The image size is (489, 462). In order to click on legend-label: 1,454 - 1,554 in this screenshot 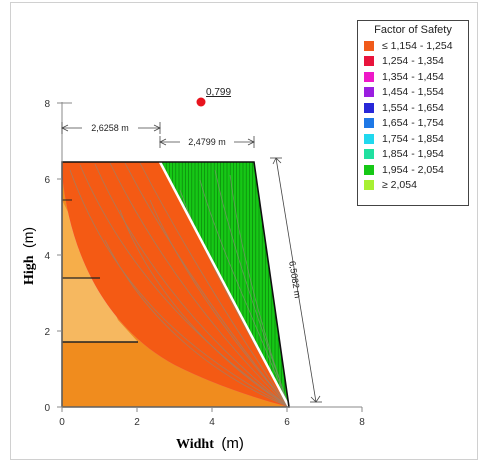, I will do `click(413, 92)`.